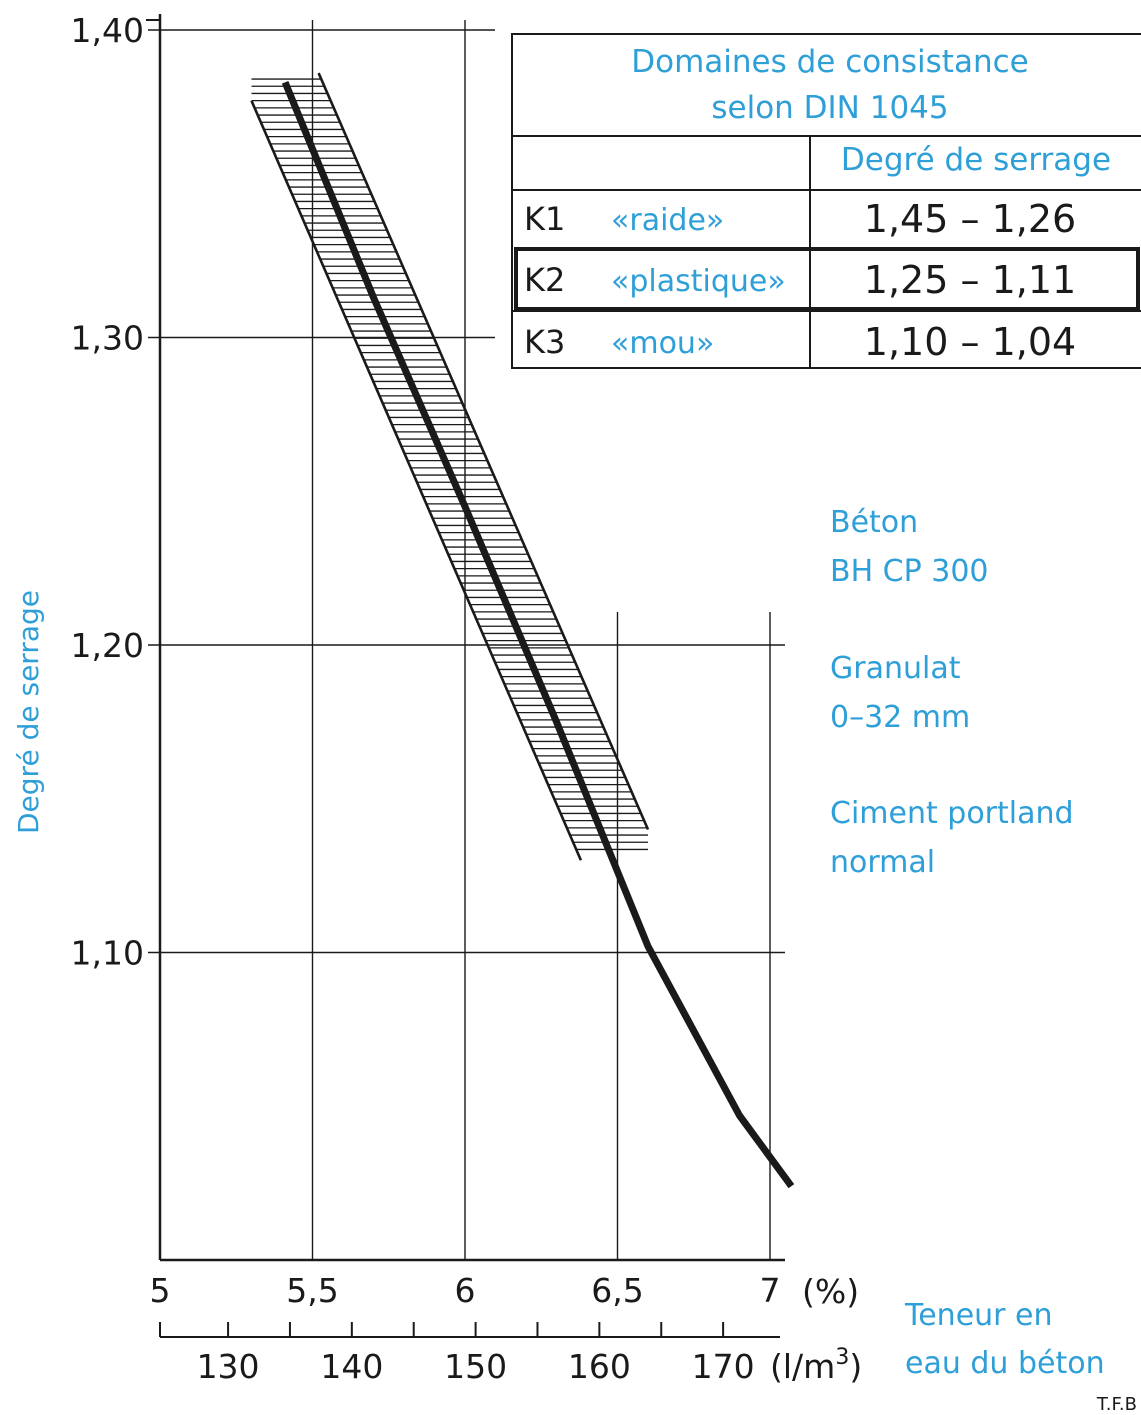  What do you see at coordinates (770, 1290) in the screenshot?
I see `x-tick-label-percent: 7` at bounding box center [770, 1290].